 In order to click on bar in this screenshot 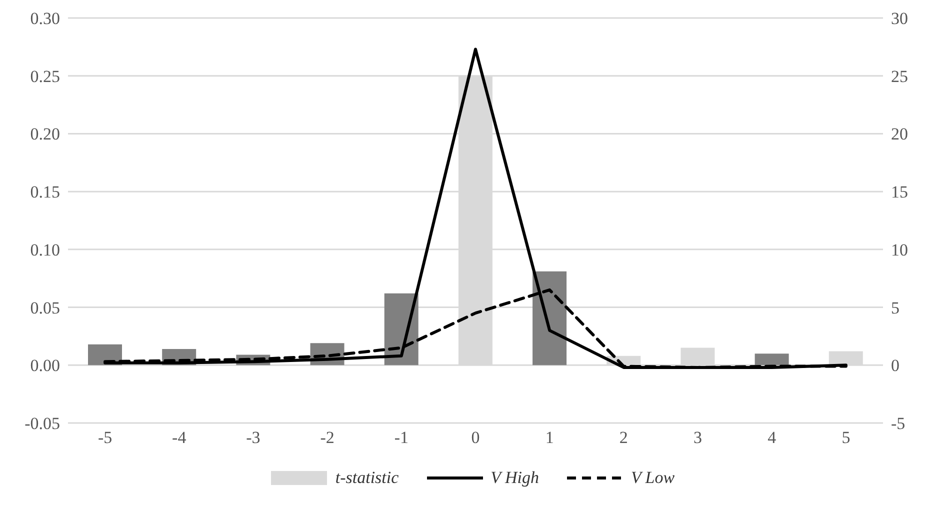, I will do `click(771, 360)`.